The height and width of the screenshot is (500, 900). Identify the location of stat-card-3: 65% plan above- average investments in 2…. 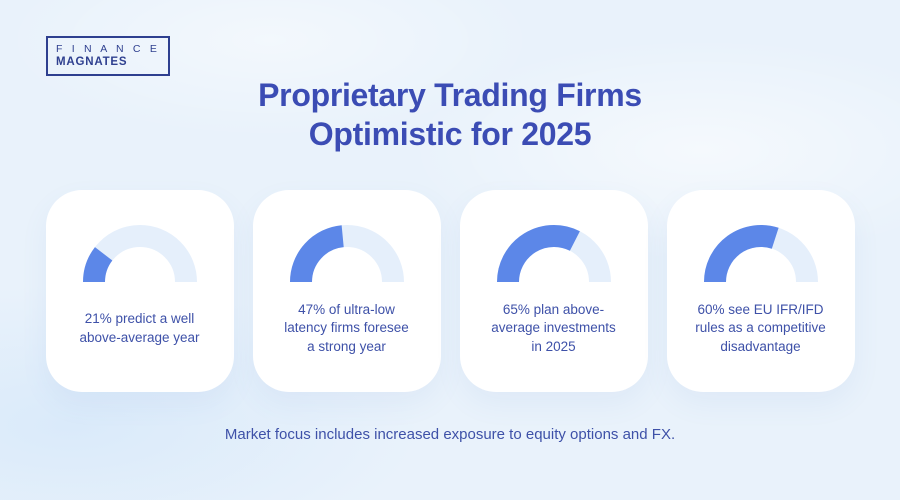
(553, 291).